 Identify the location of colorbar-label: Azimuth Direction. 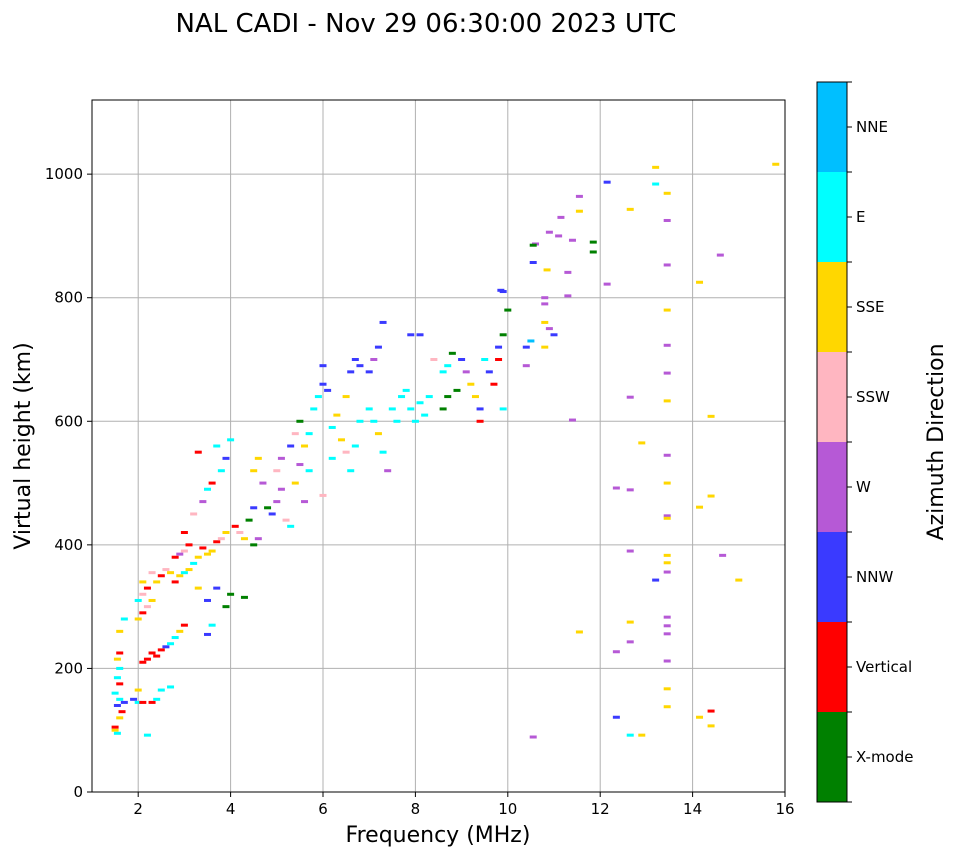
(936, 441).